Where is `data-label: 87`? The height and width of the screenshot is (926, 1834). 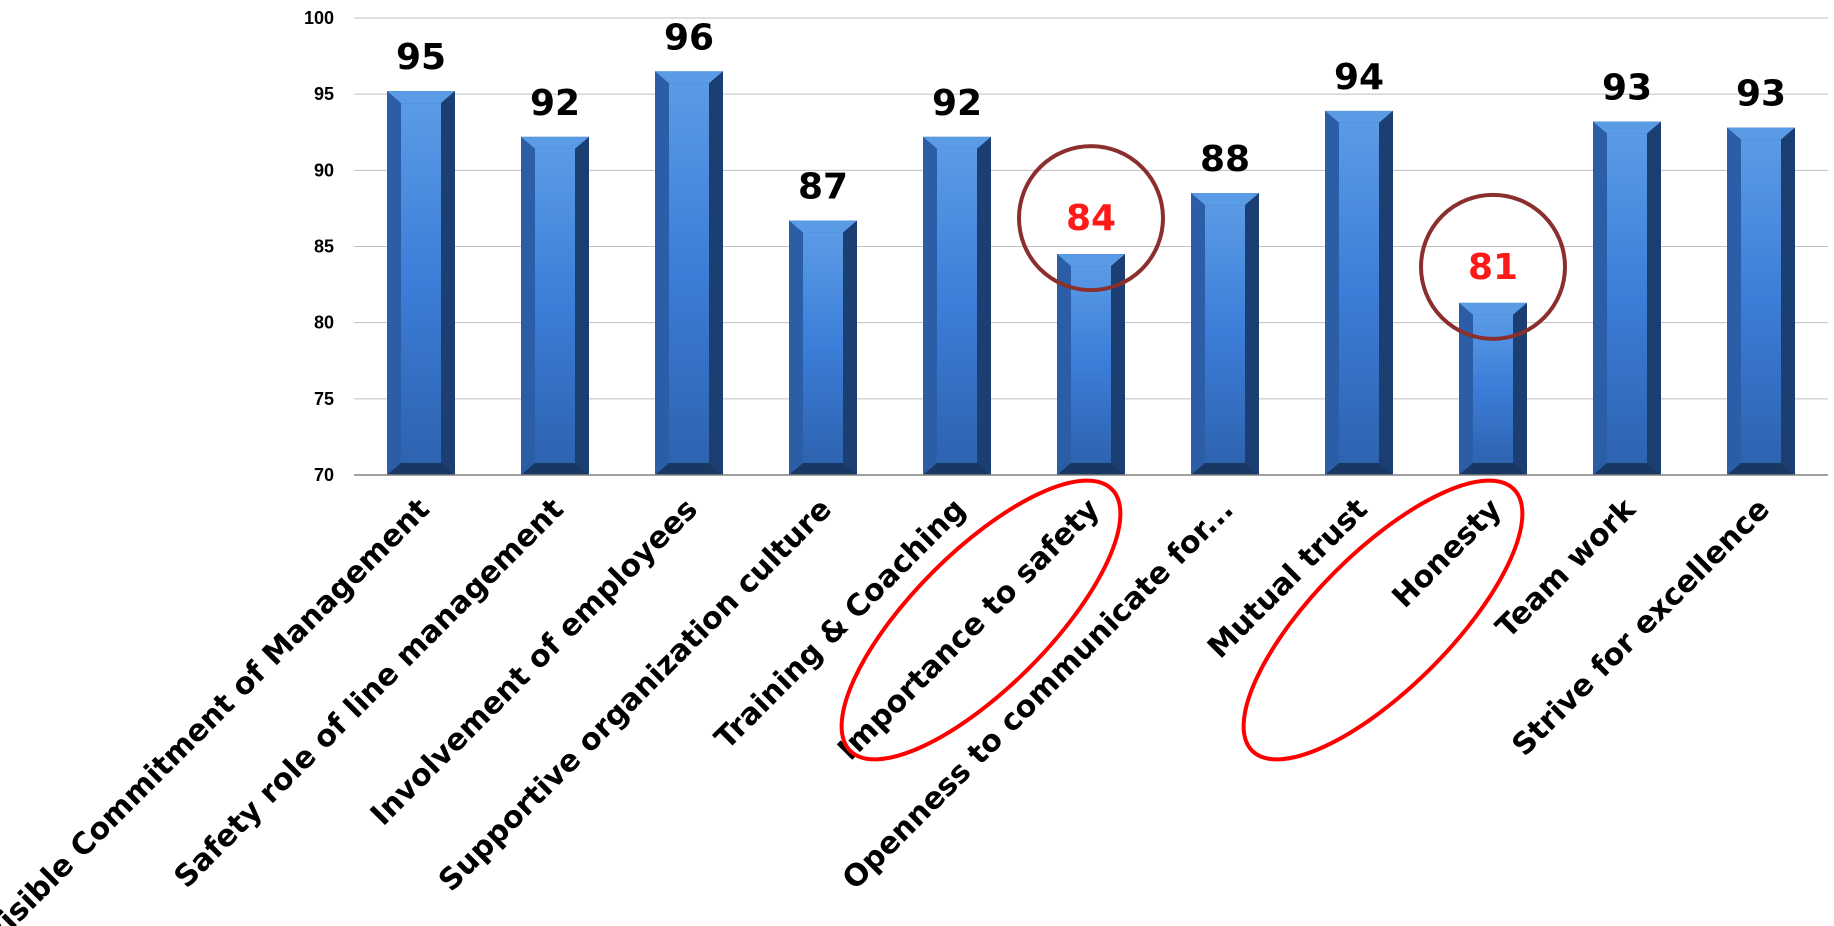
data-label: 87 is located at coordinates (823, 187).